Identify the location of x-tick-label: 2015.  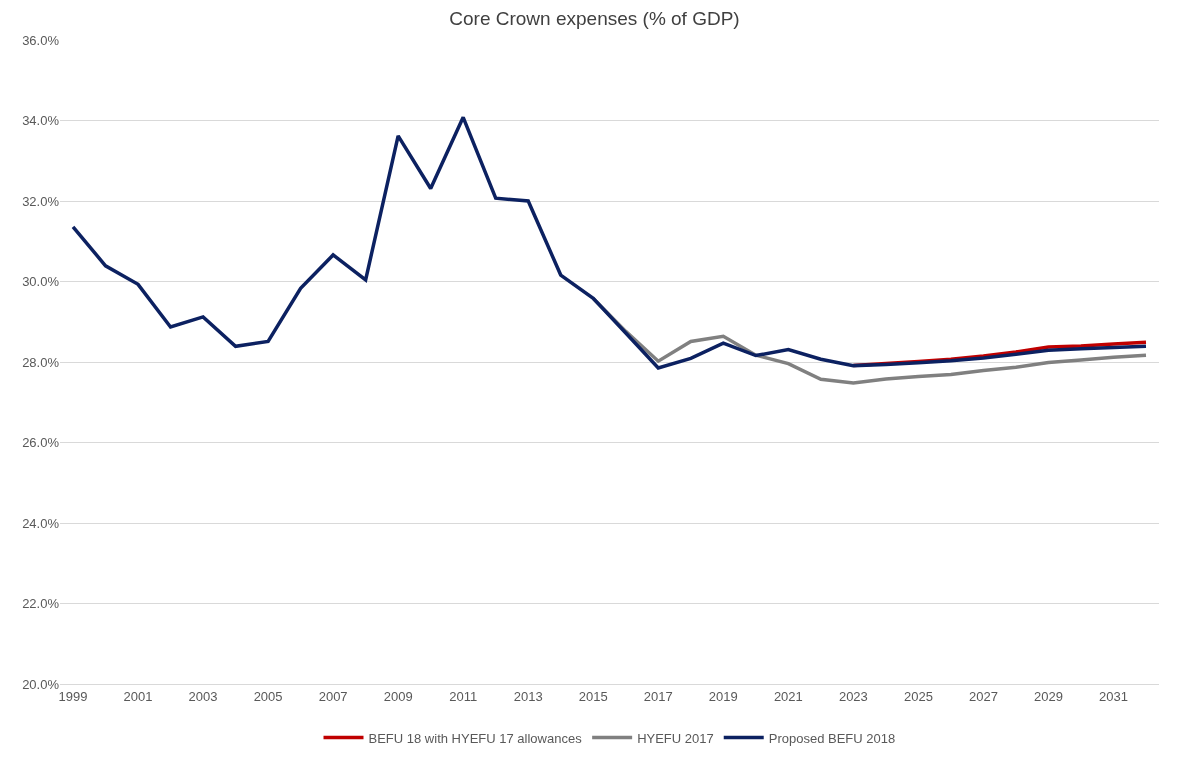
(593, 696).